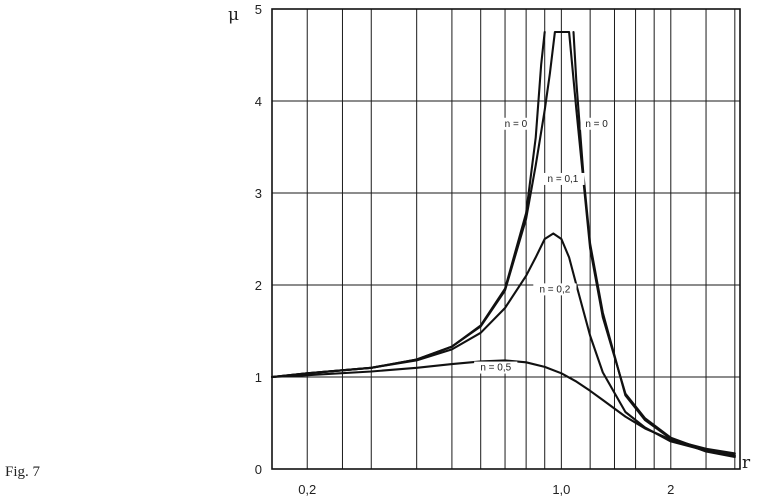 The height and width of the screenshot is (500, 759). What do you see at coordinates (258, 285) in the screenshot?
I see `y-tick-label: 2` at bounding box center [258, 285].